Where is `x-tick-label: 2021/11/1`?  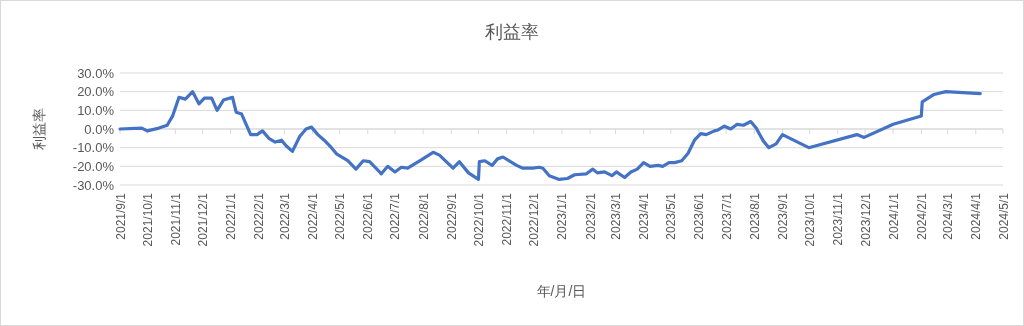 x-tick-label: 2021/11/1 is located at coordinates (175, 219).